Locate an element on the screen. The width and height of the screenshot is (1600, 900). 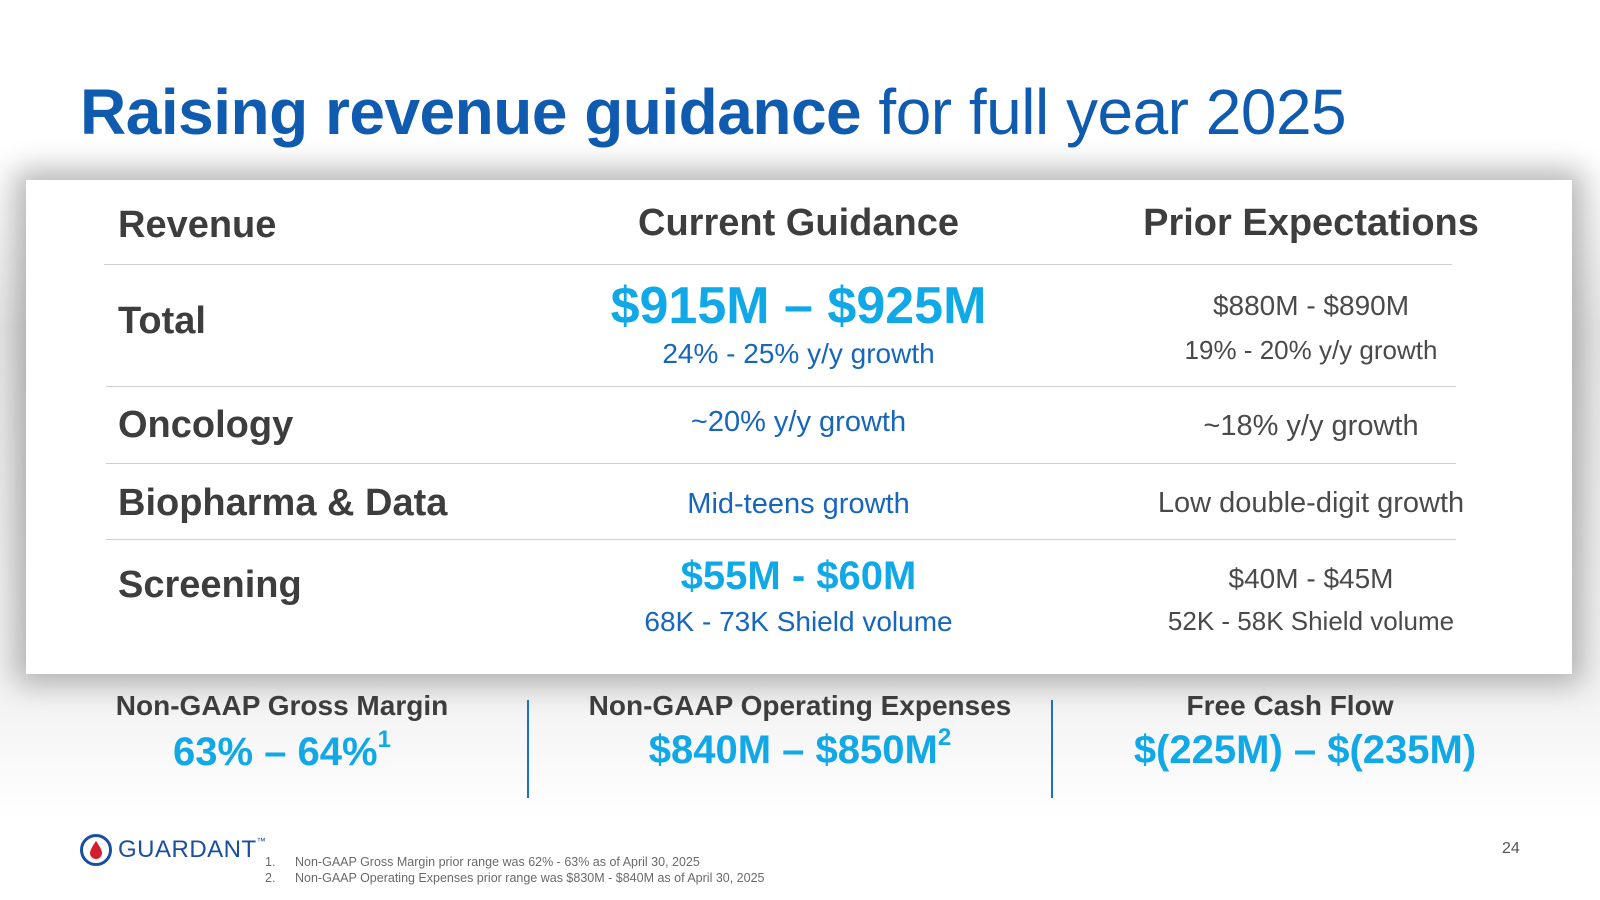
title-rest: for full year 2025 is located at coordinates (1112, 112).